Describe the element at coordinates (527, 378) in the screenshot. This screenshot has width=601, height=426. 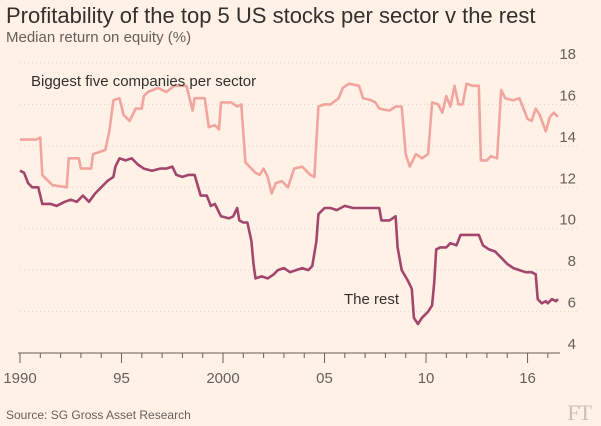
I see `x-tick-label-16: 16` at that location.